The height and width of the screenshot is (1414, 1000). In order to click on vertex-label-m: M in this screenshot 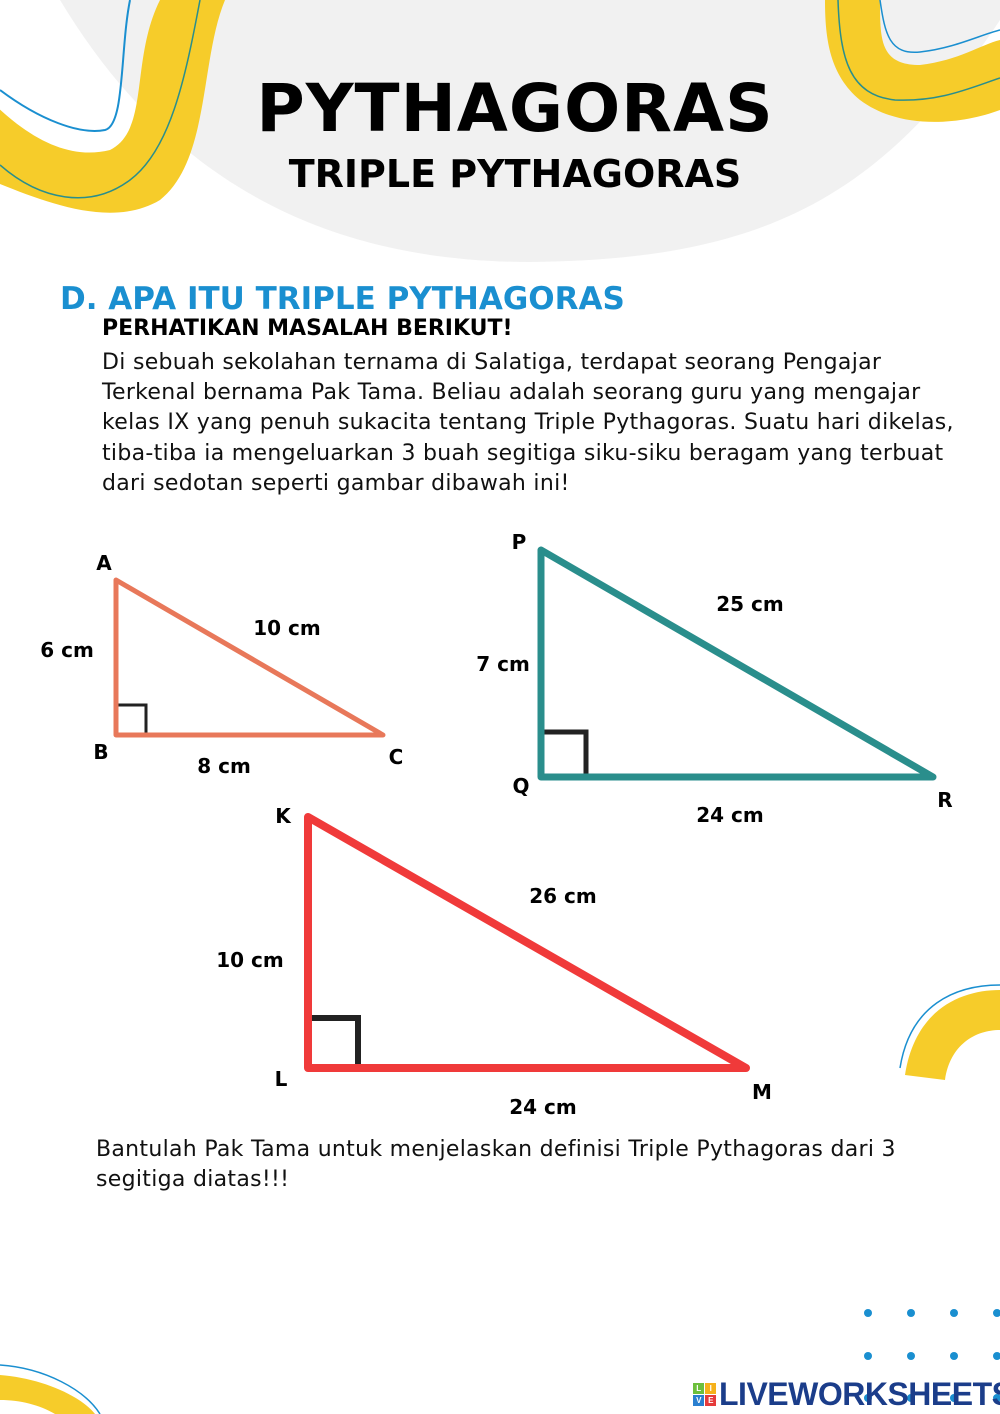, I will do `click(762, 1092)`.